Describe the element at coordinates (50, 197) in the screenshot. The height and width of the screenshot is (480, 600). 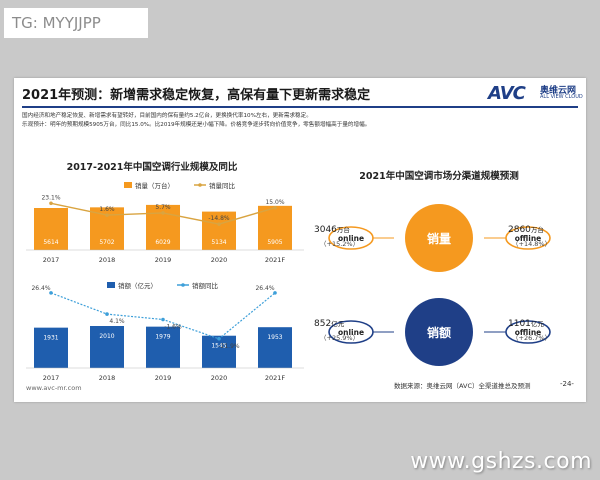
I see `volume-yoy-label: 23.1%` at that location.